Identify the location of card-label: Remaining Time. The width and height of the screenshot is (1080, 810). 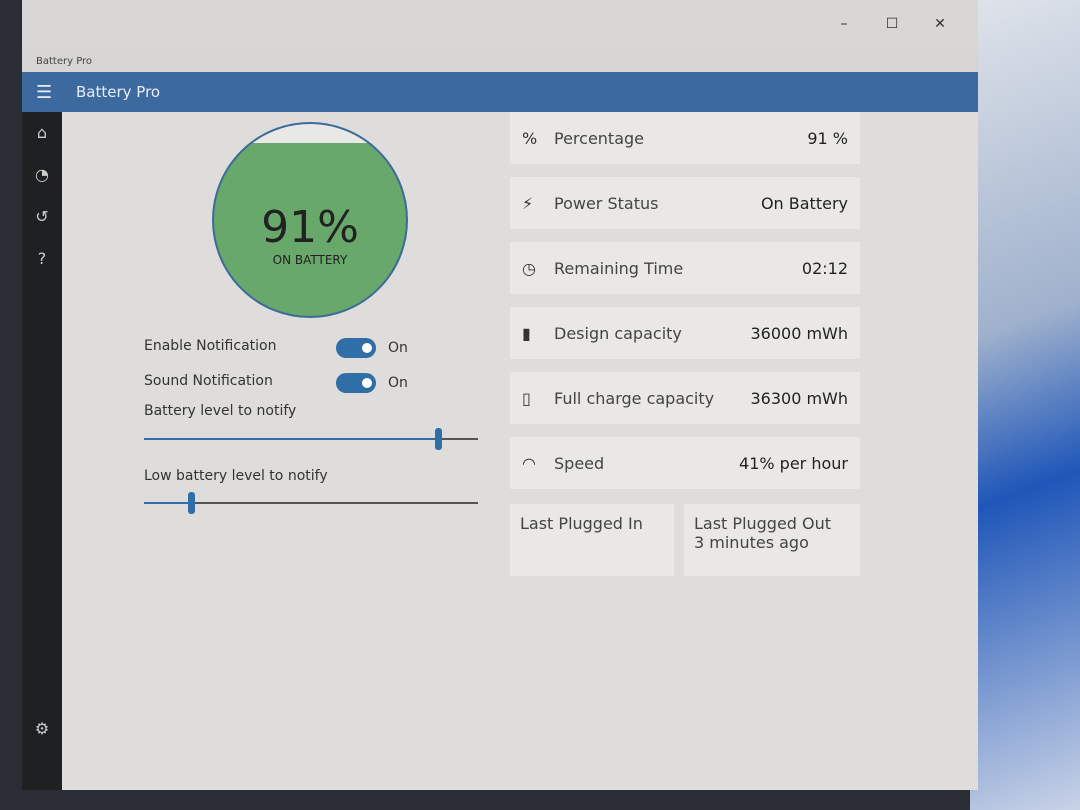
(619, 268).